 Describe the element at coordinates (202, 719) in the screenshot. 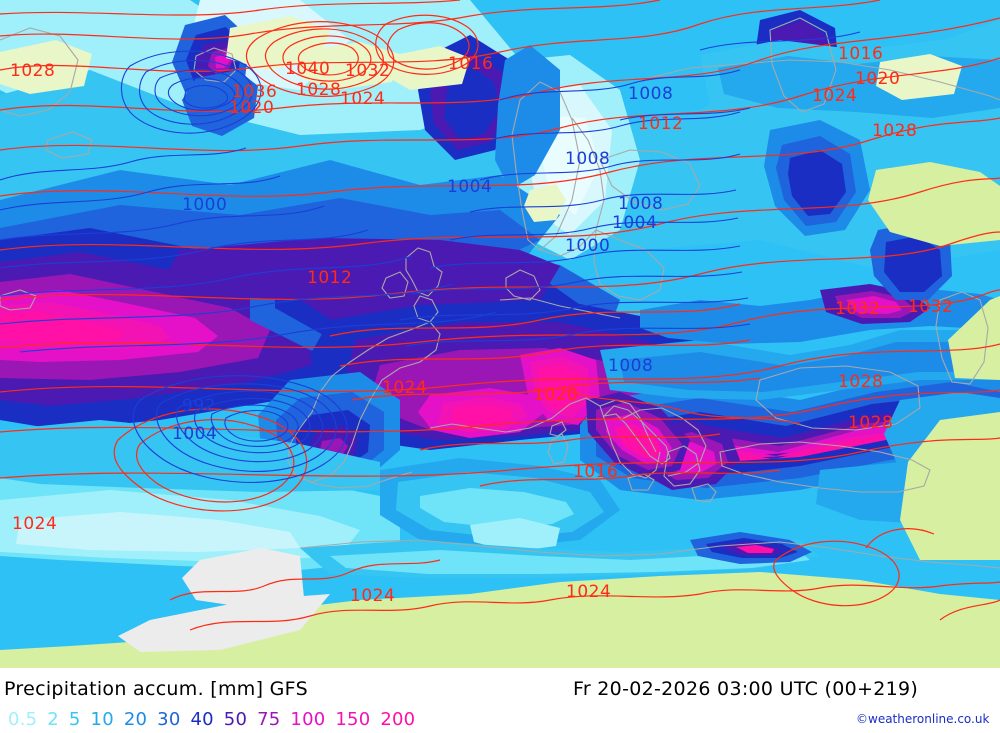

I see `scale-step-40: 40` at that location.